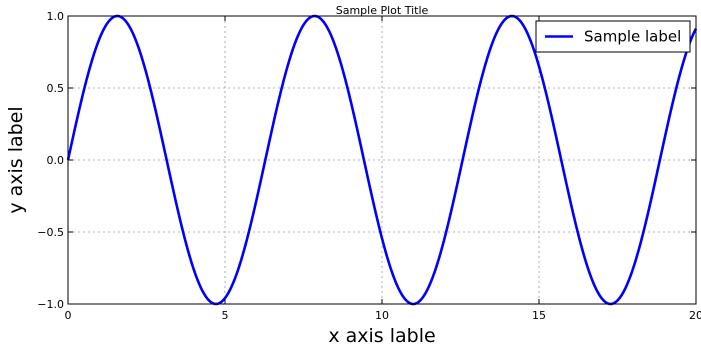 This screenshot has height=348, width=701. I want to click on legend: Sample label, so click(613, 36).